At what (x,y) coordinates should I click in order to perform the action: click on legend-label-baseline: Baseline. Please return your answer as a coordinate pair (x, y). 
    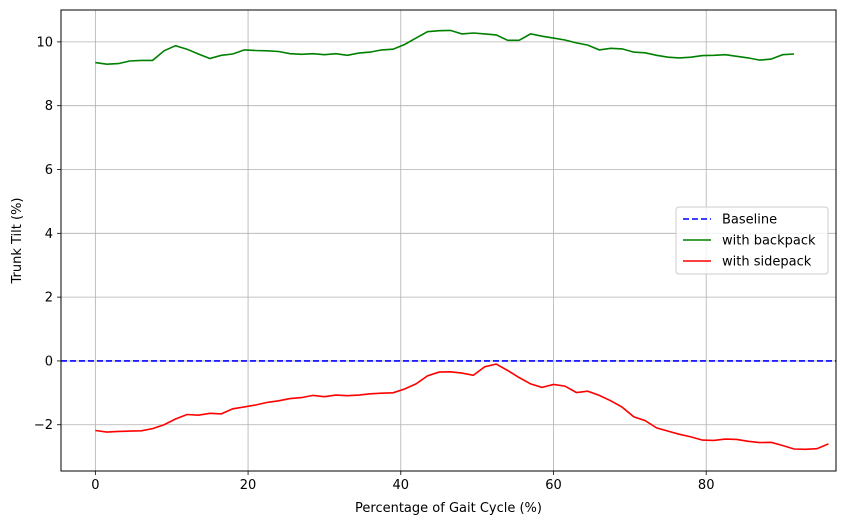
    Looking at the image, I should click on (749, 220).